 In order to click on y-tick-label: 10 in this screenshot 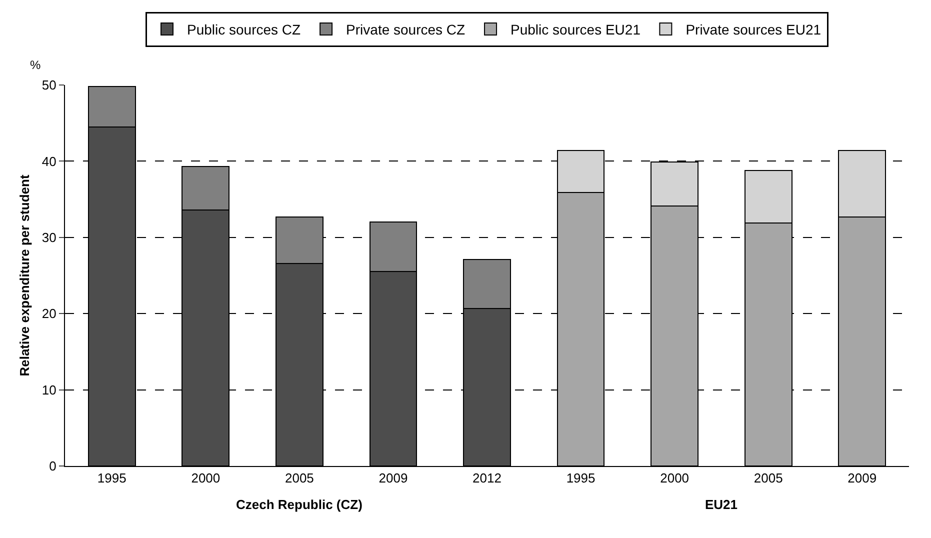, I will do `click(49, 390)`.